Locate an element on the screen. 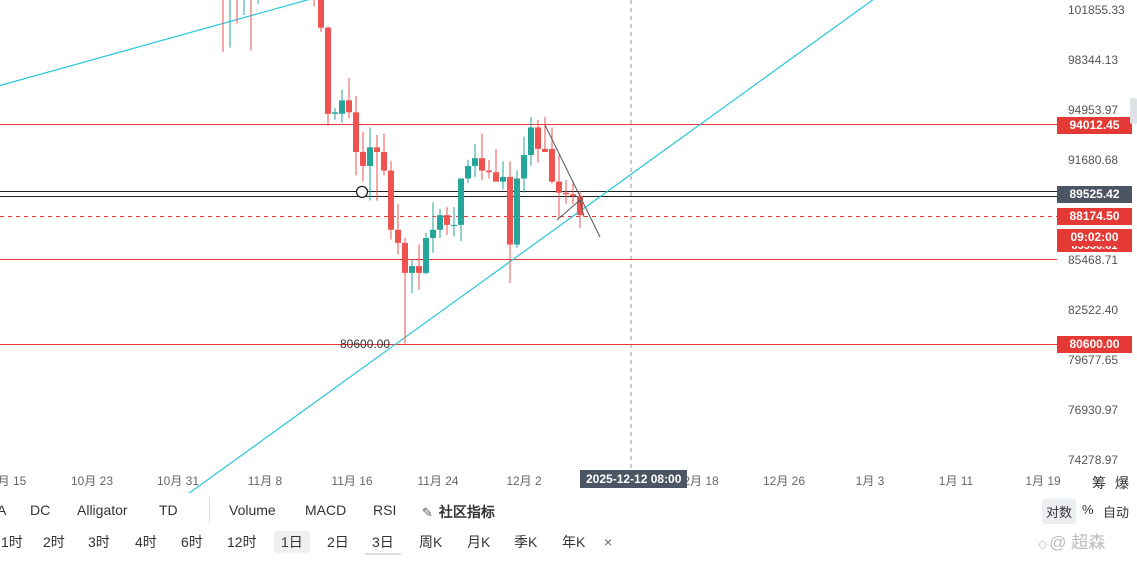 The height and width of the screenshot is (565, 1137). period-year: 年K is located at coordinates (574, 542).